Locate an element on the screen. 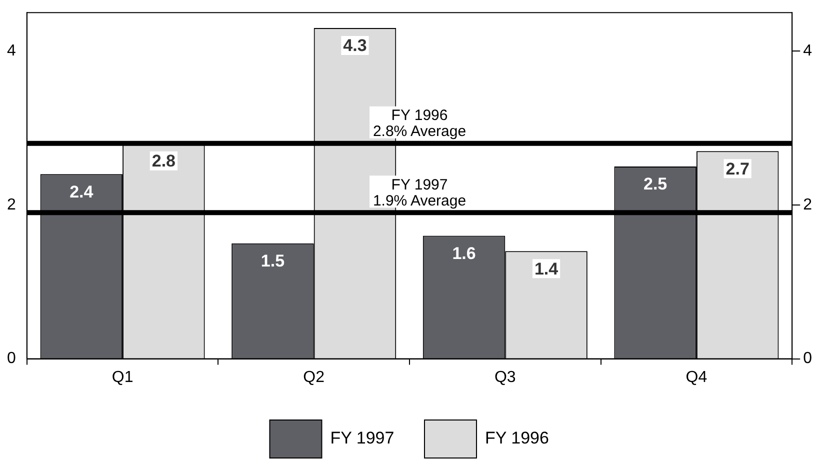 The height and width of the screenshot is (468, 819). y-tick-label: 0 is located at coordinates (807, 359).